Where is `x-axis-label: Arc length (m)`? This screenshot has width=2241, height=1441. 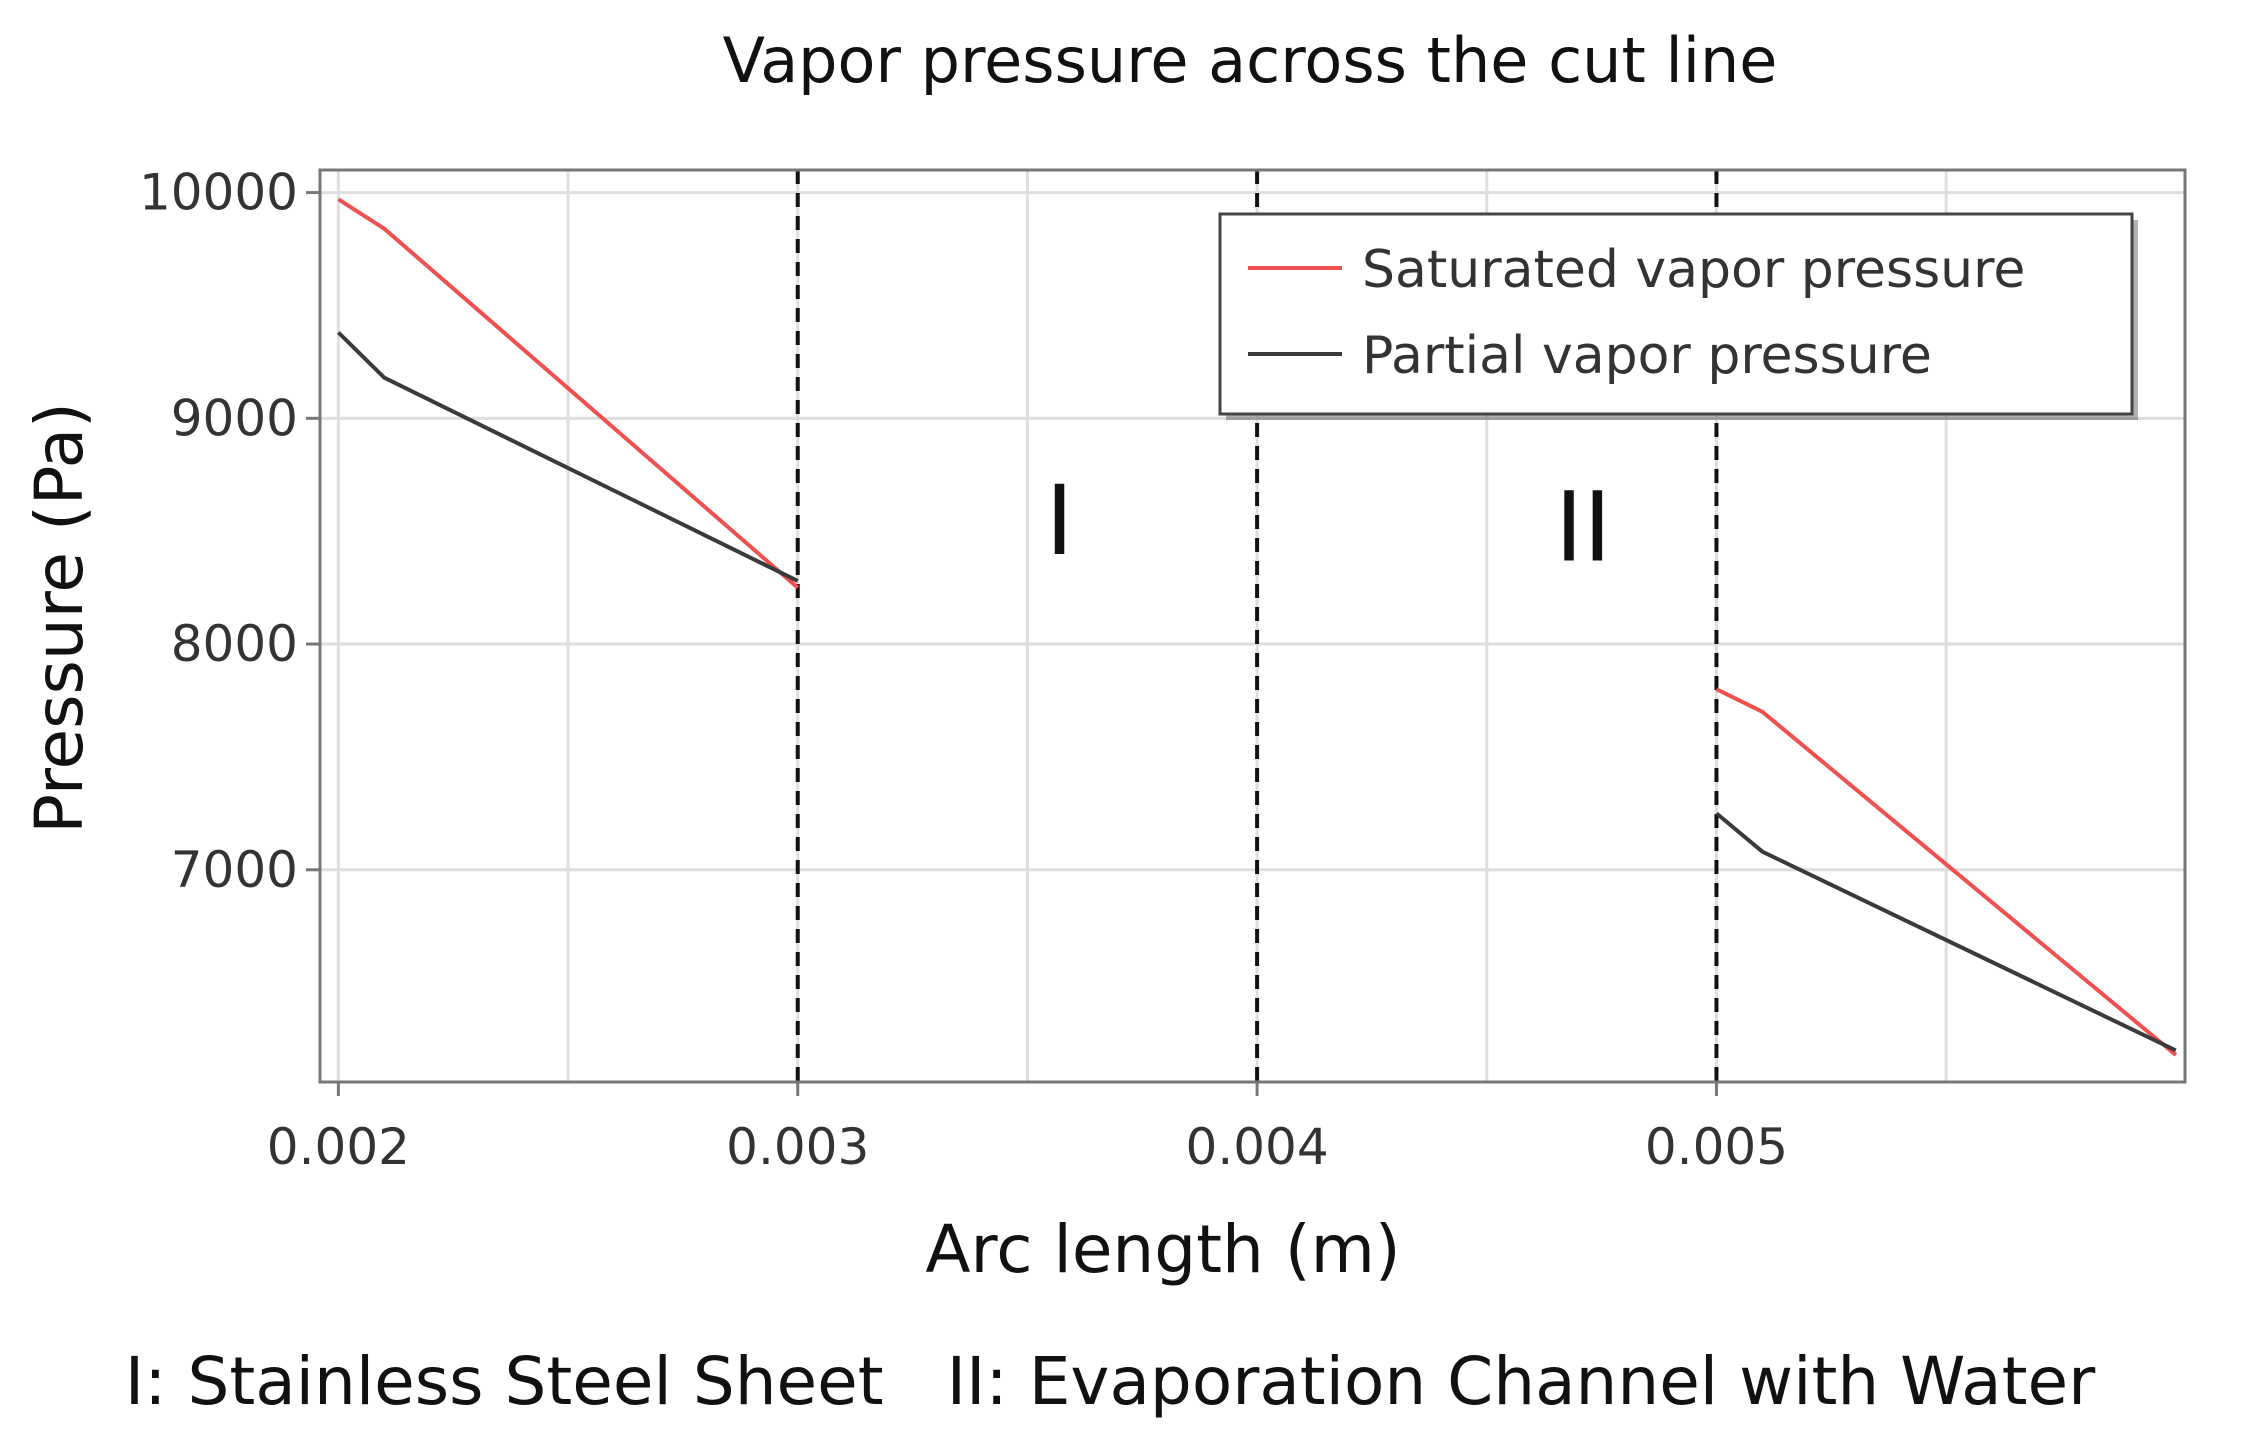 x-axis-label: Arc length (m) is located at coordinates (1162, 1249).